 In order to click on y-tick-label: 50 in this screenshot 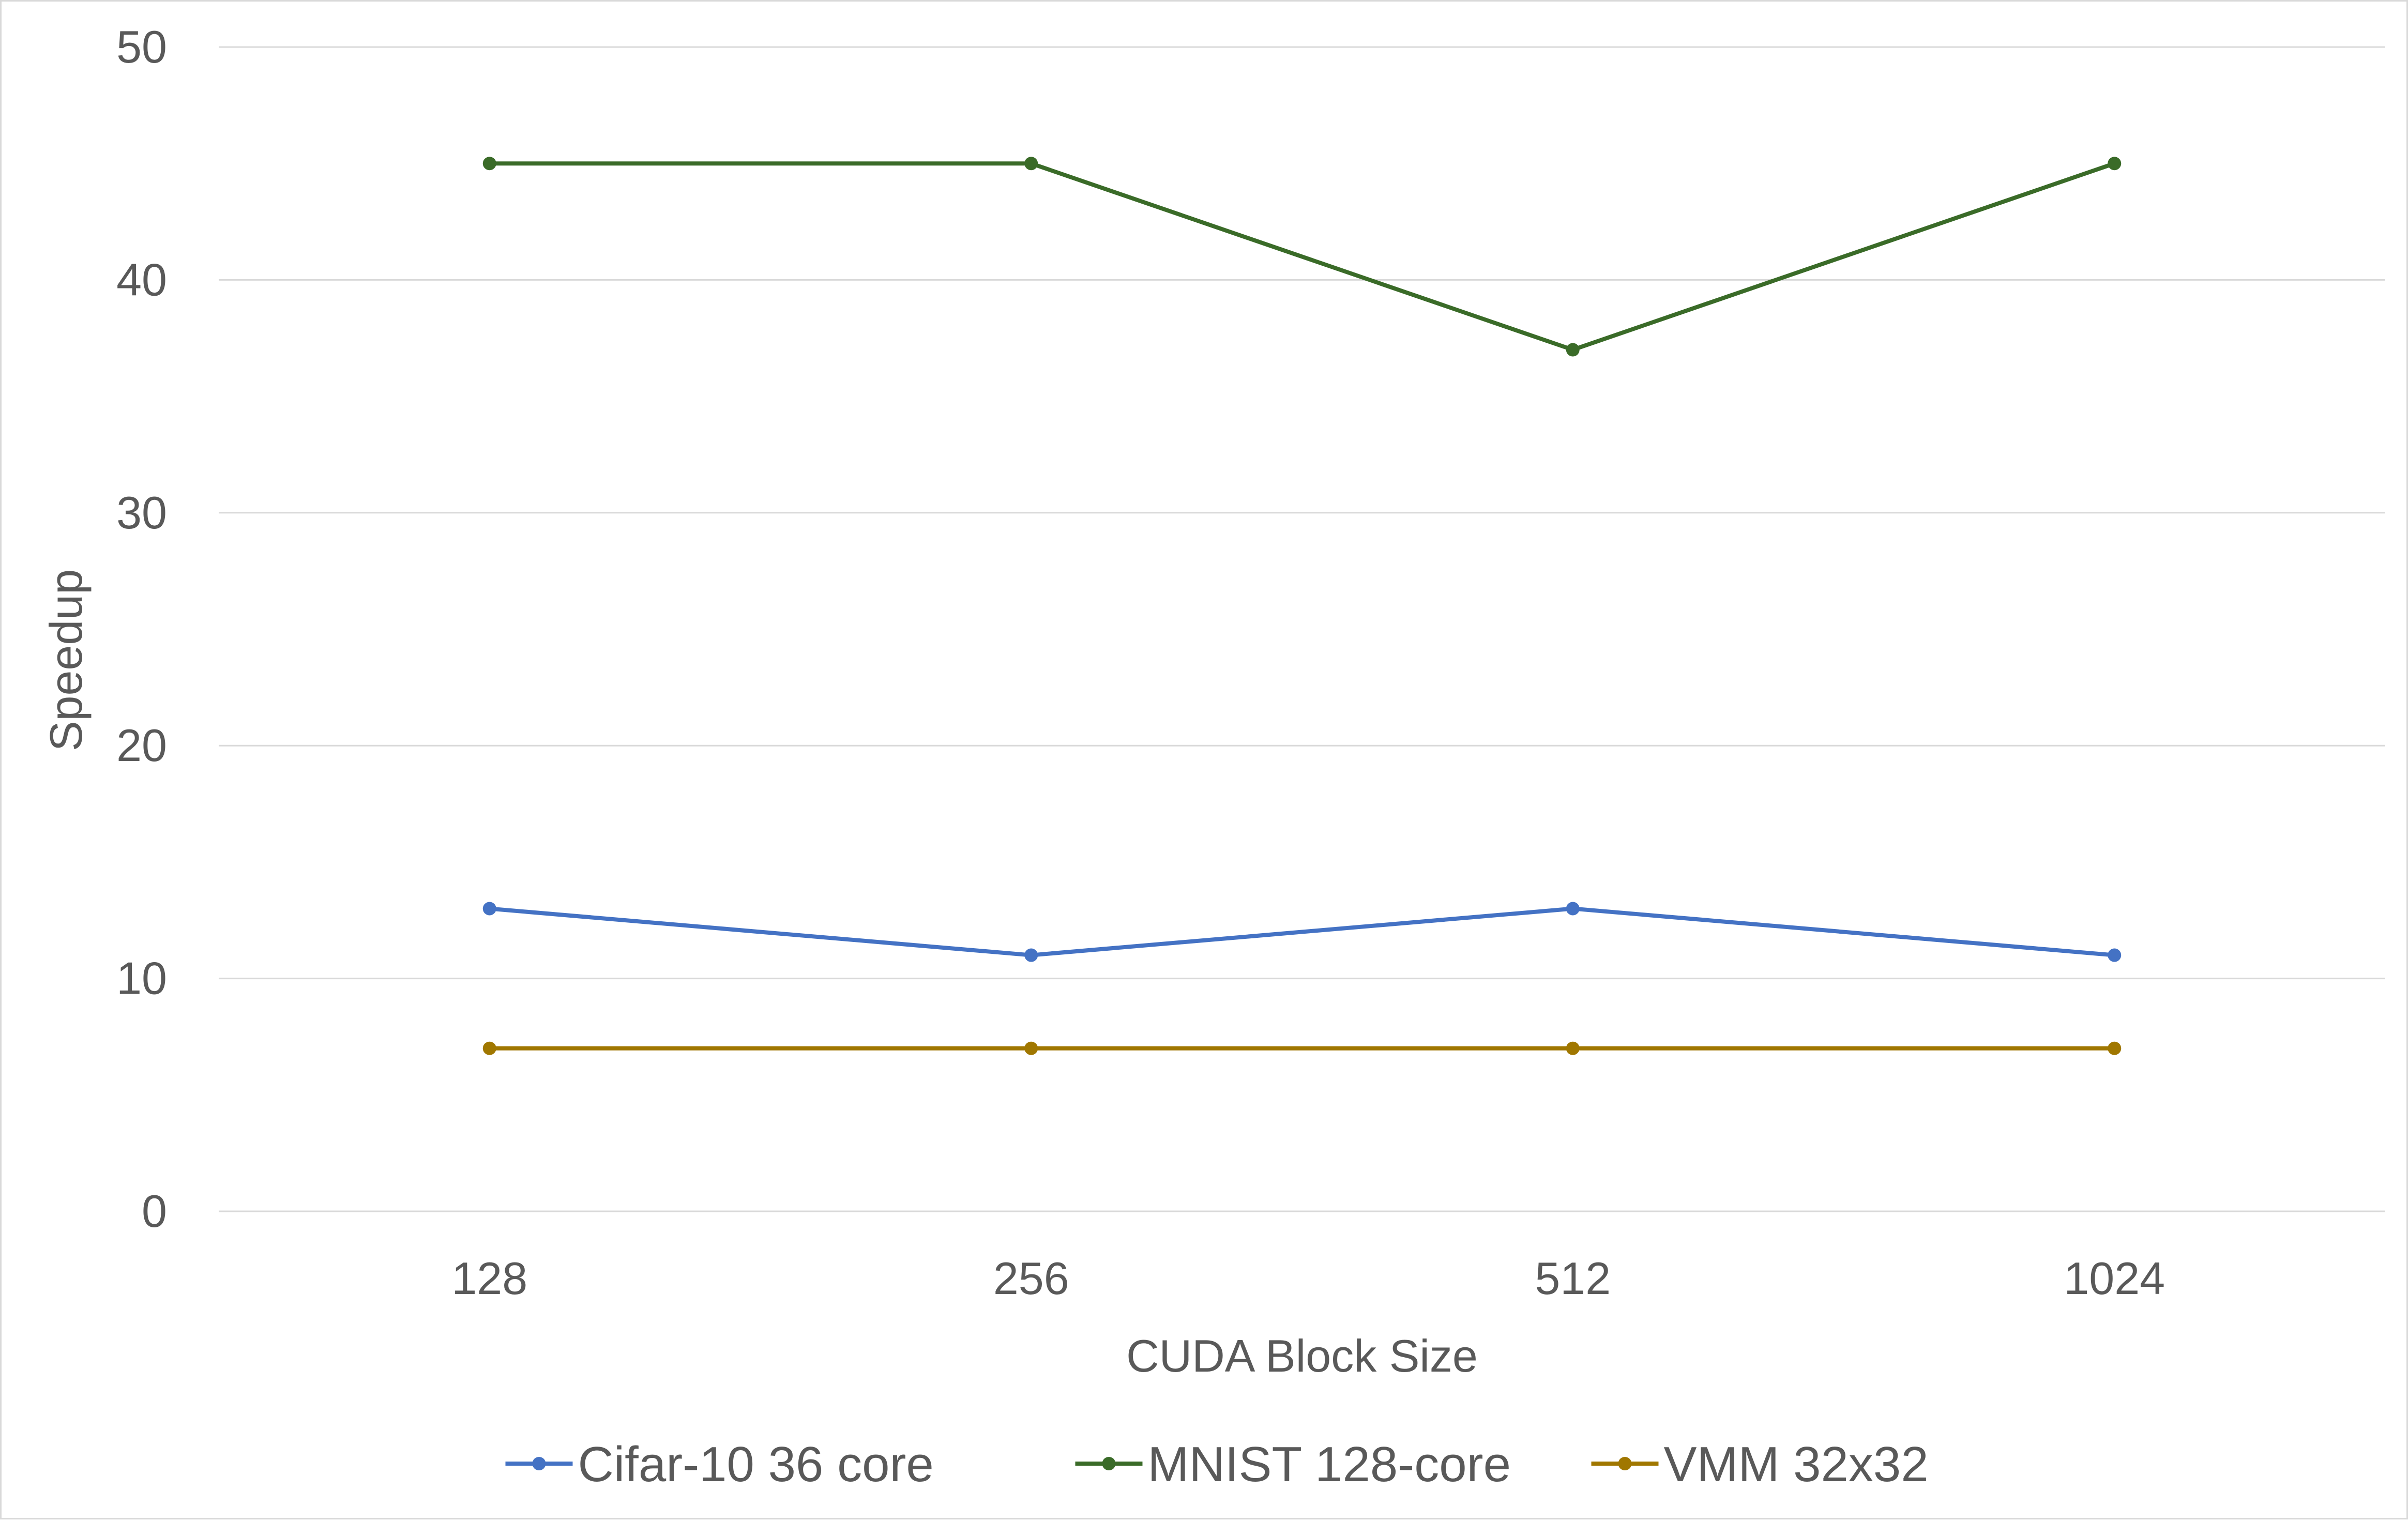, I will do `click(142, 46)`.